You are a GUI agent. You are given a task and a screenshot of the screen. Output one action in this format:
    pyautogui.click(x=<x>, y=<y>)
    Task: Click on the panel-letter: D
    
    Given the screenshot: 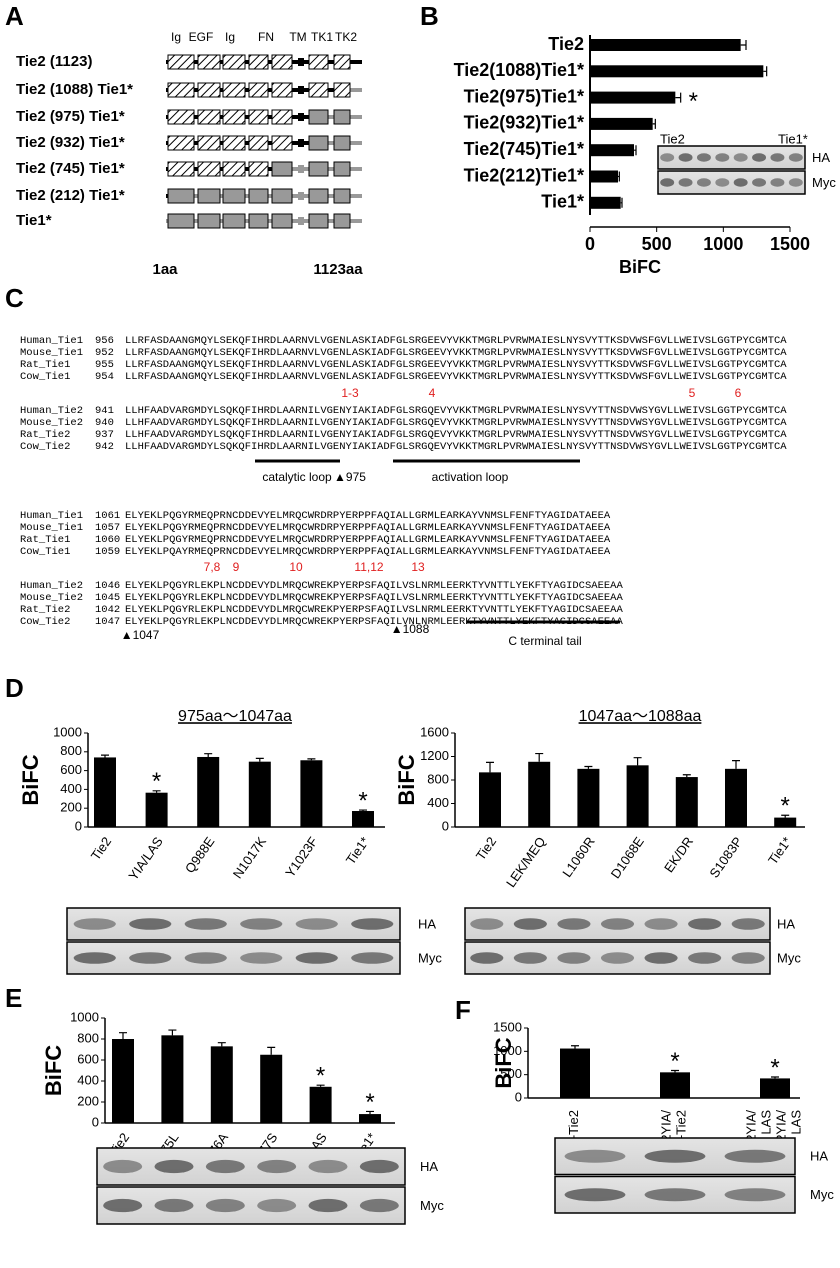 What is the action you would take?
    pyautogui.click(x=14, y=688)
    